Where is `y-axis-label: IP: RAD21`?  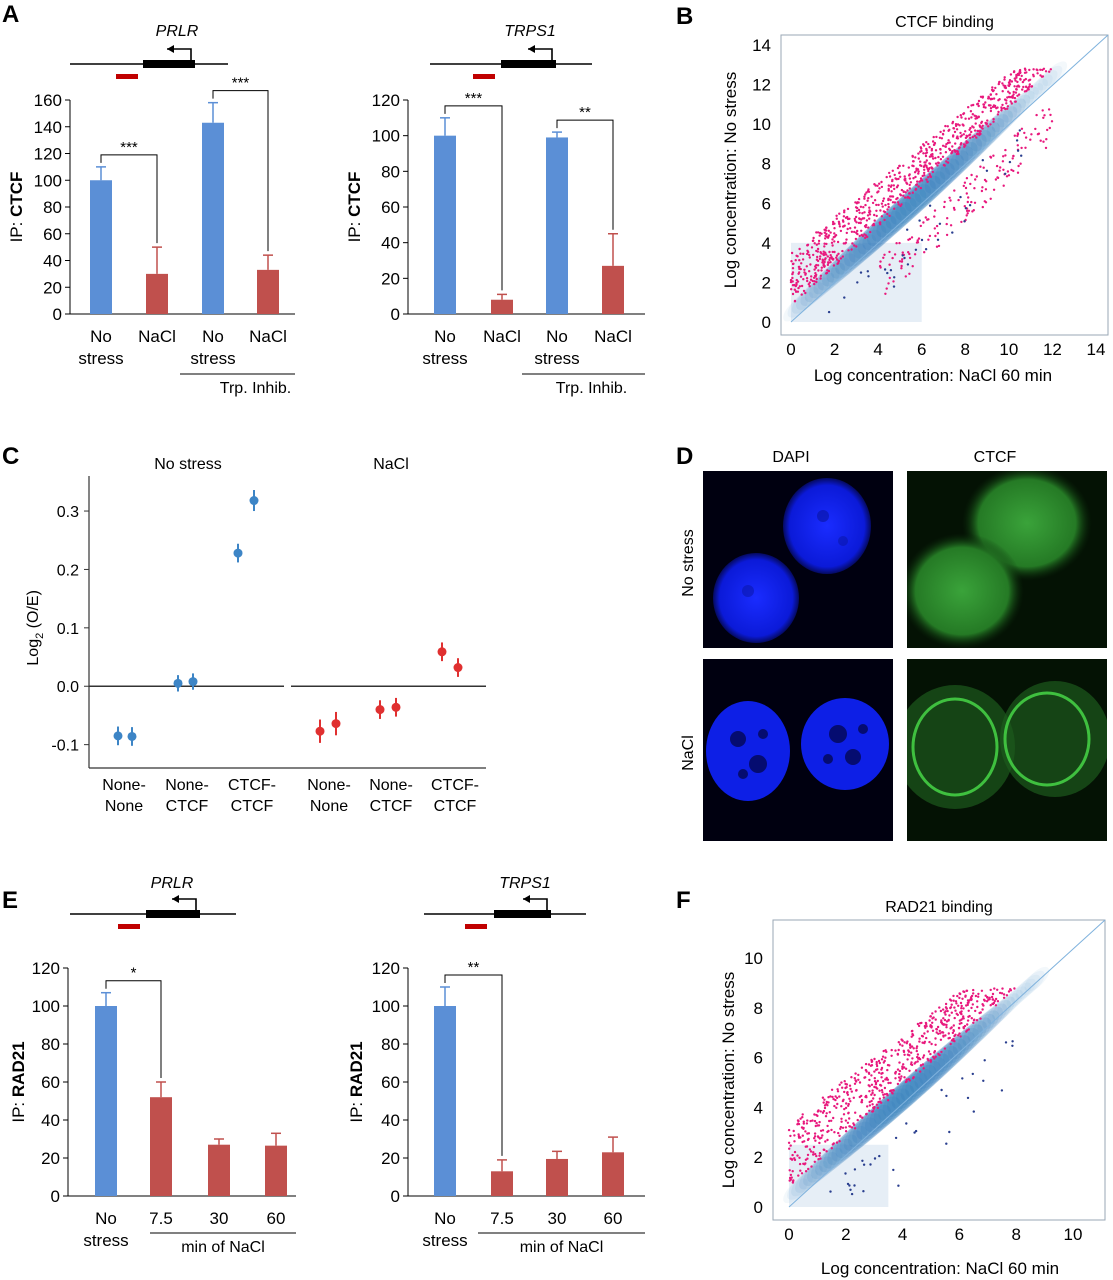 y-axis-label: IP: RAD21 is located at coordinates (18, 1081).